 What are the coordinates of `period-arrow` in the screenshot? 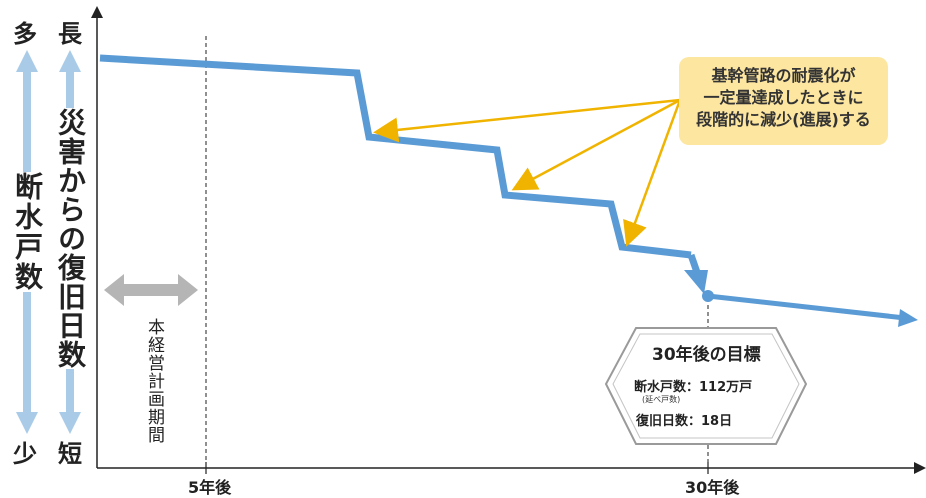 It's located at (151, 290).